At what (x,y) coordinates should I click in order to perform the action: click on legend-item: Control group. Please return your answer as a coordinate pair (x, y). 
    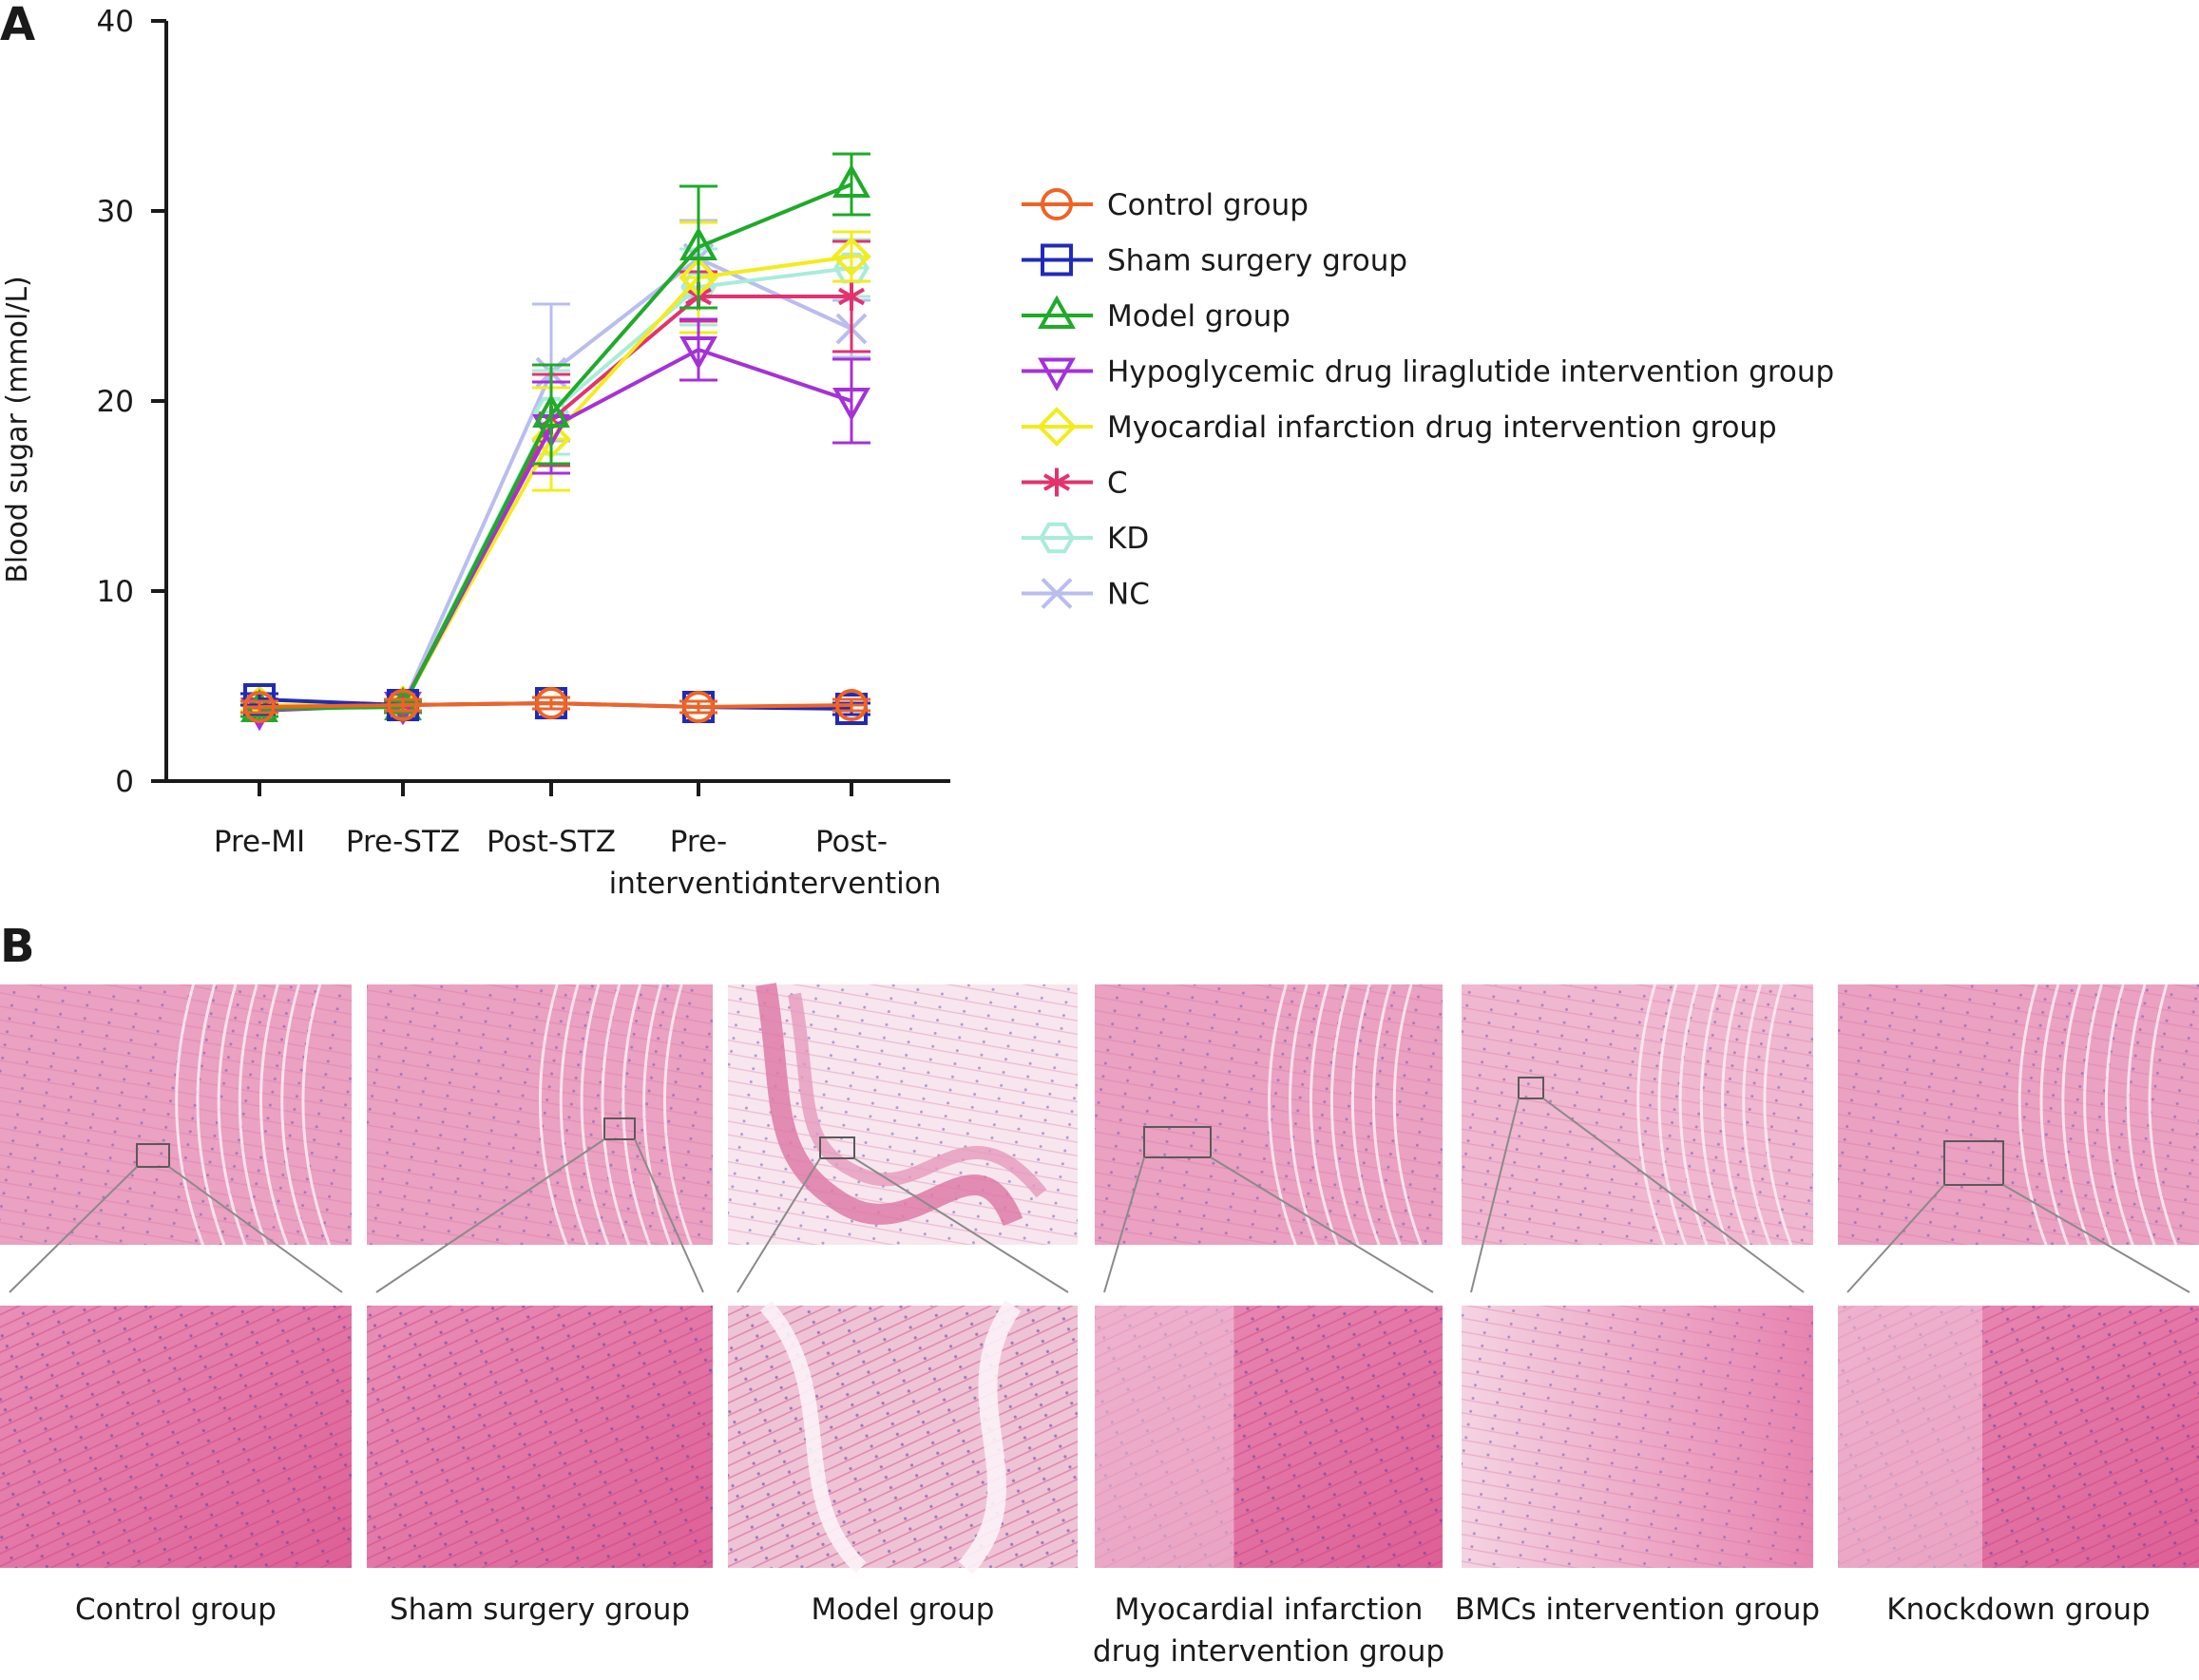
    Looking at the image, I should click on (1165, 205).